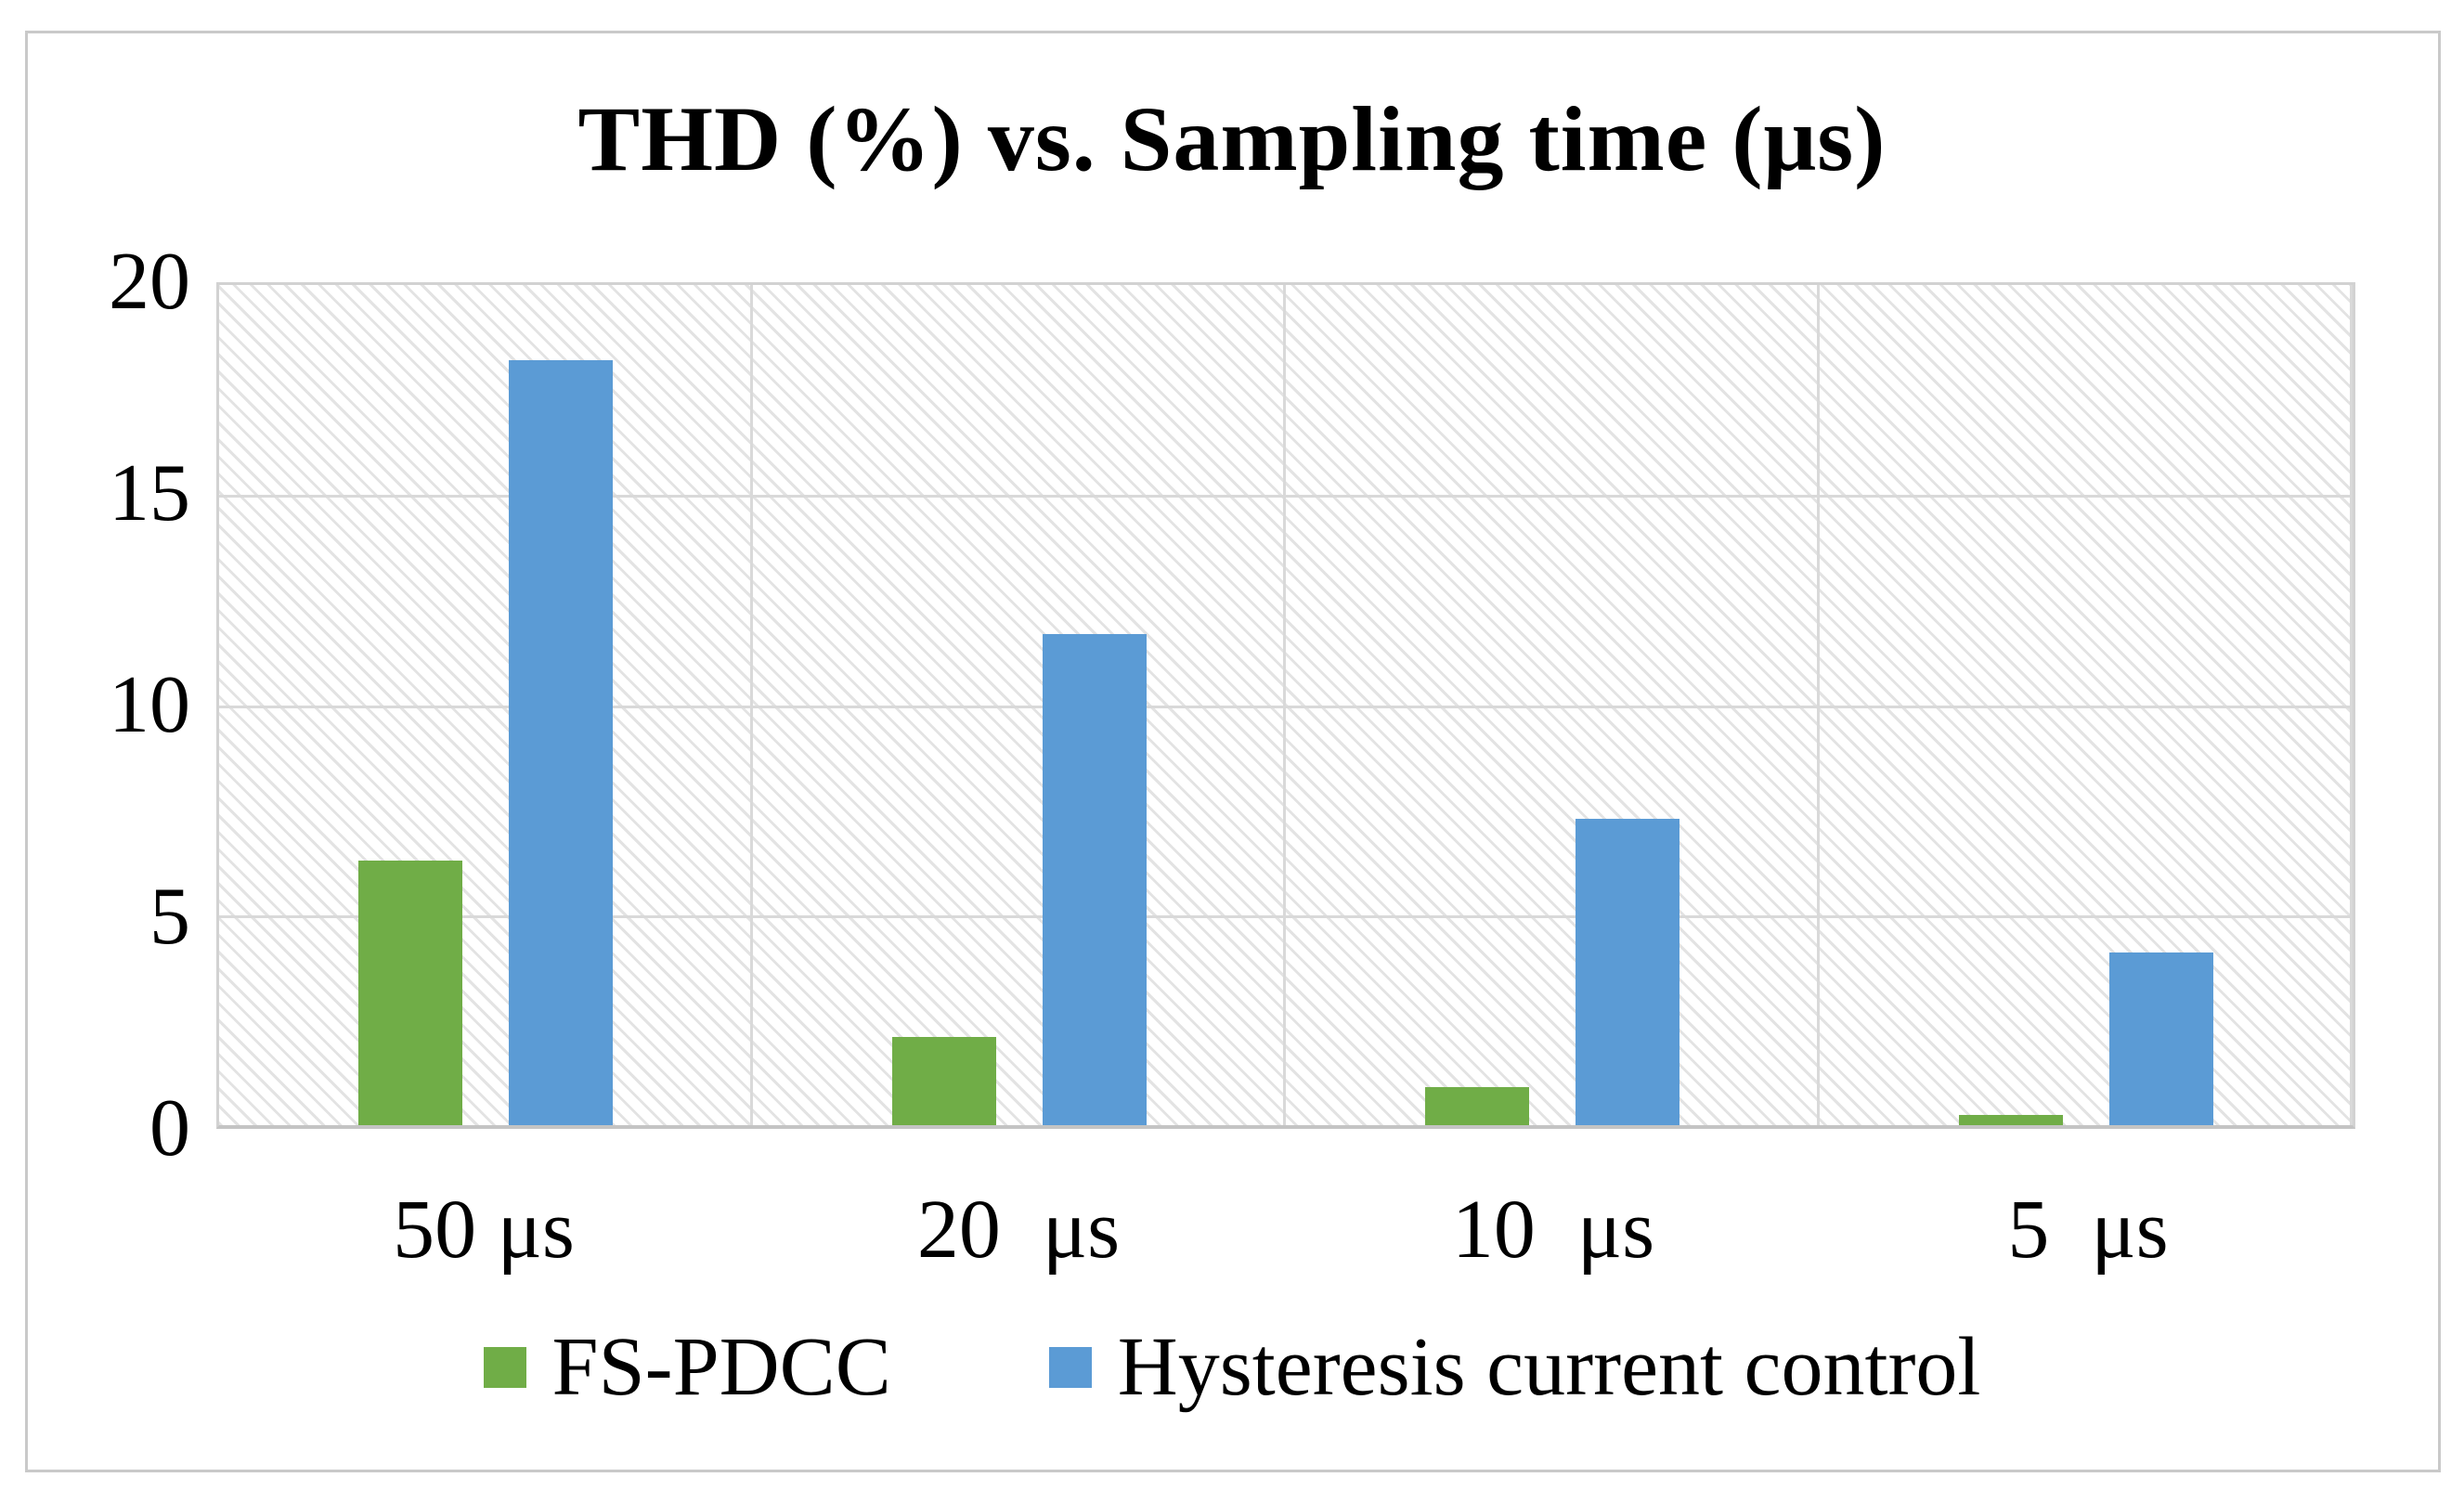  What do you see at coordinates (149, 705) in the screenshot?
I see `y-tick-label: 10` at bounding box center [149, 705].